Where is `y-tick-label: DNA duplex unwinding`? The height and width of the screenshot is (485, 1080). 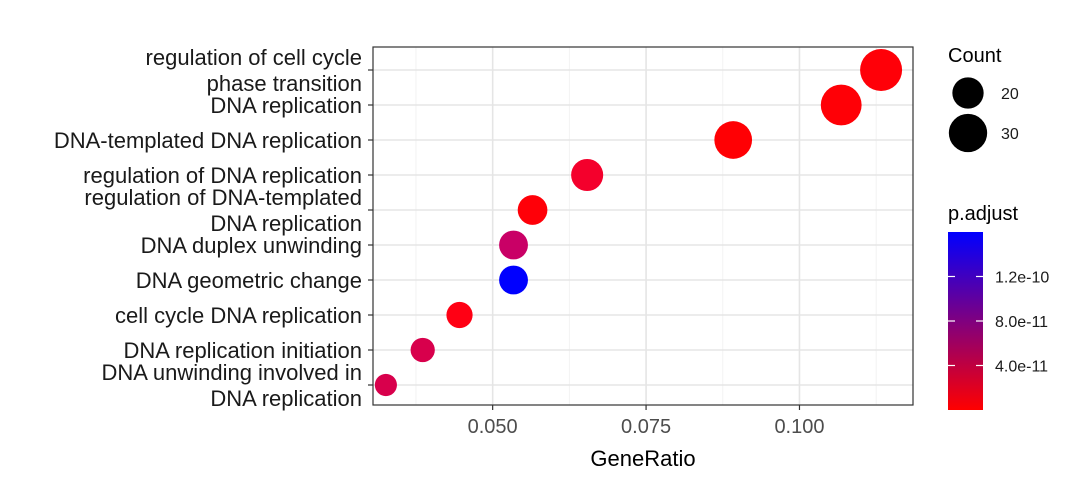
y-tick-label: DNA duplex unwinding is located at coordinates (251, 245).